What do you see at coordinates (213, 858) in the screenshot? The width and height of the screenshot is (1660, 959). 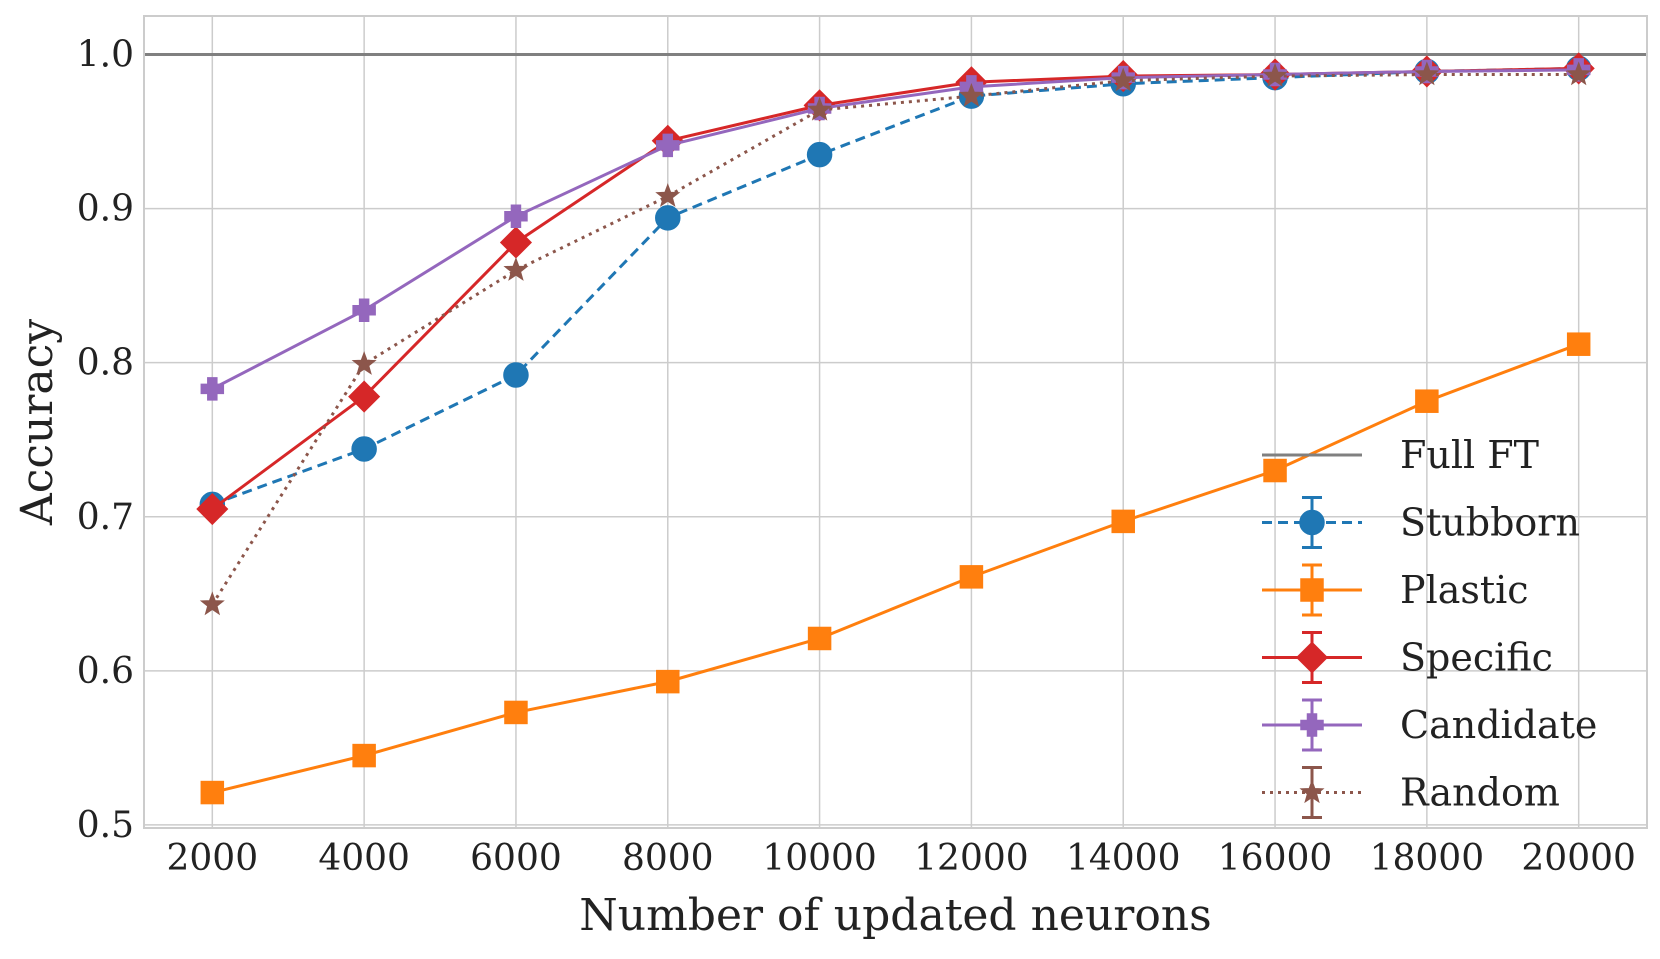 I see `x-tick-label: 2000` at bounding box center [213, 858].